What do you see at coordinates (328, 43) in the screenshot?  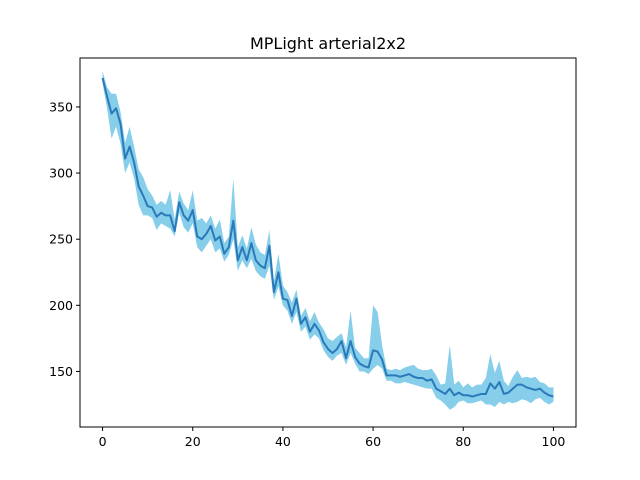 I see `chart-title: MPLight arterial2x2` at bounding box center [328, 43].